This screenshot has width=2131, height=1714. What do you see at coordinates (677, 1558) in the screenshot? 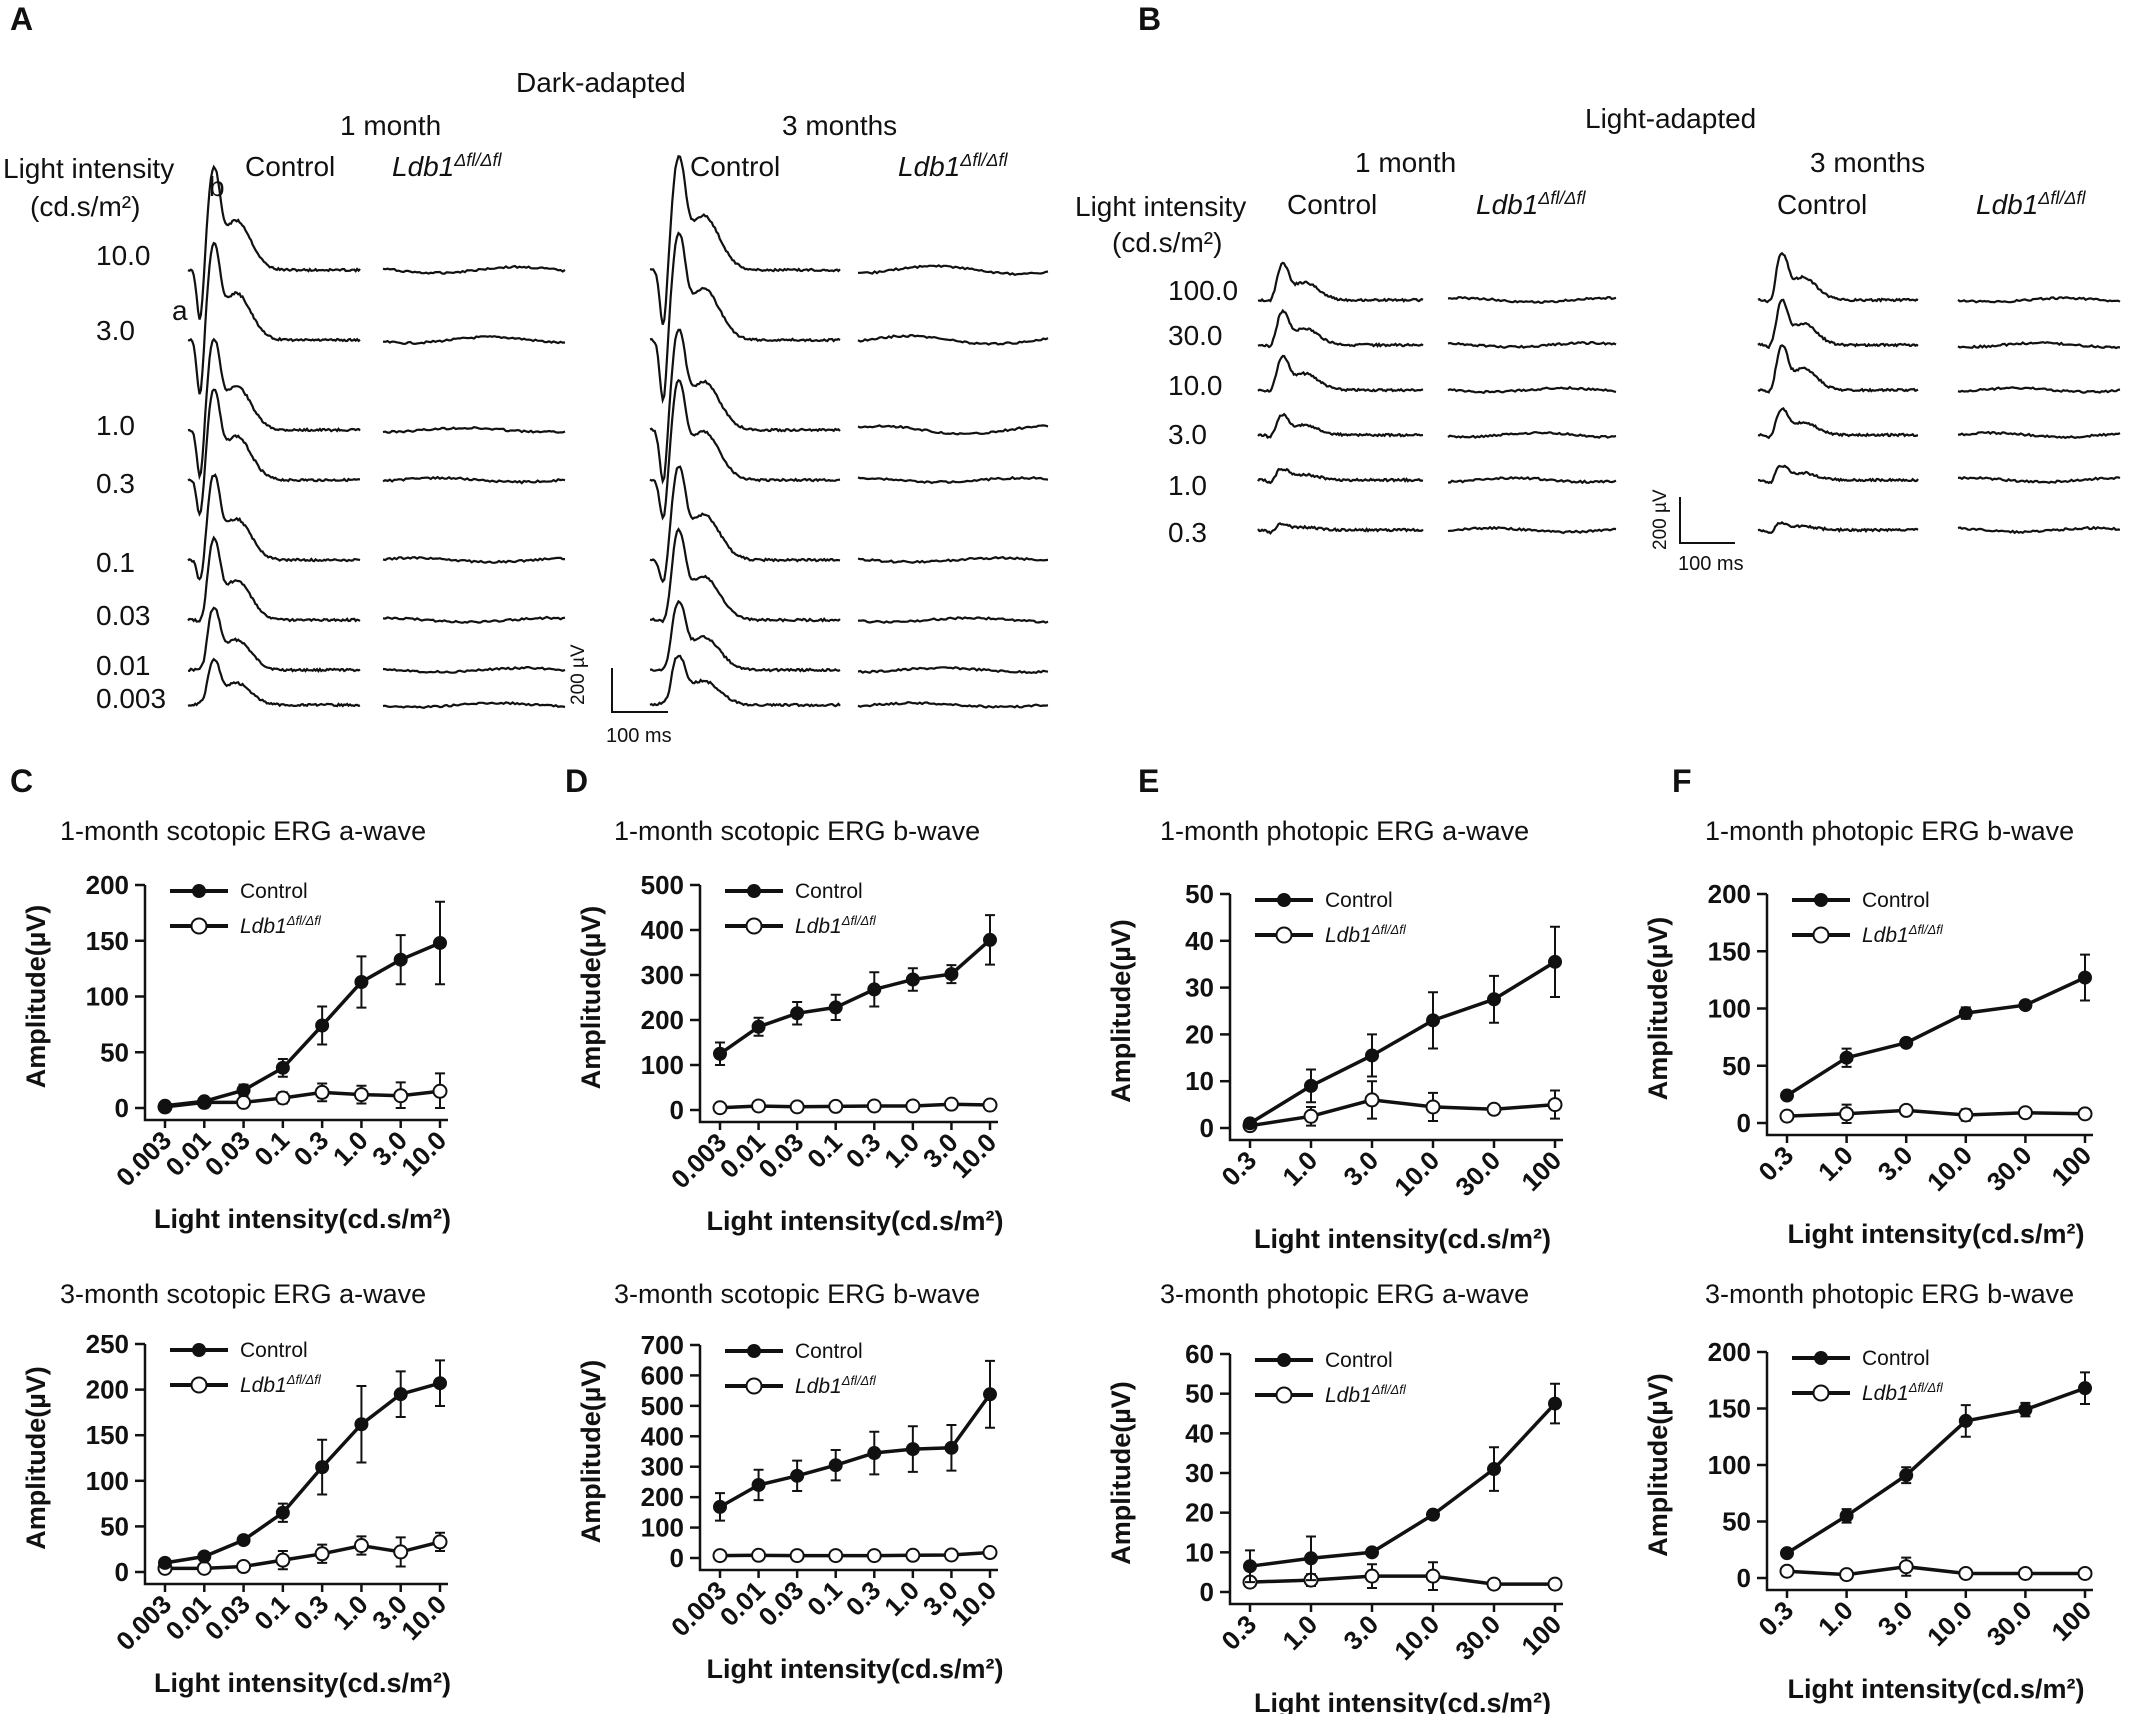
I see `y-tick-label: 0` at bounding box center [677, 1558].